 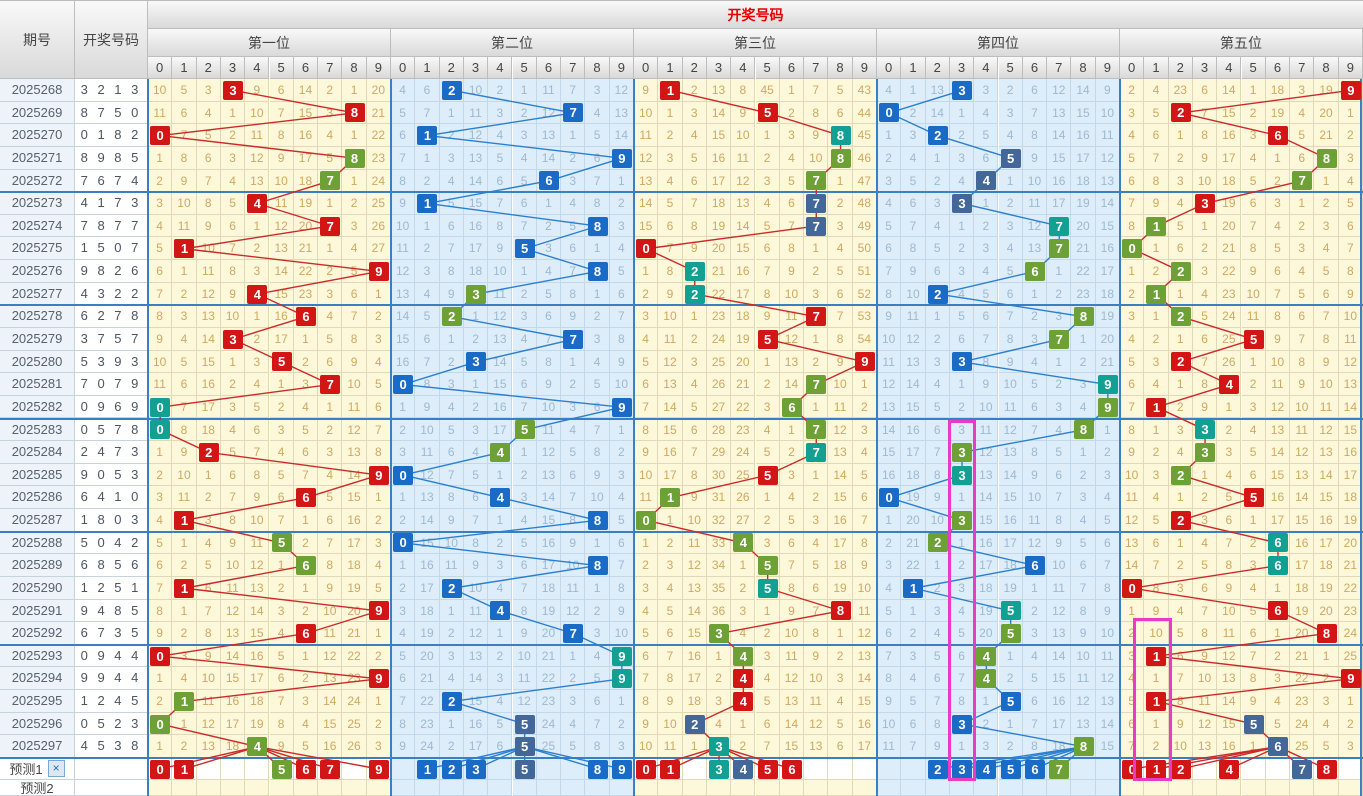 What do you see at coordinates (719, 543) in the screenshot?
I see `miss-cell: 33` at bounding box center [719, 543].